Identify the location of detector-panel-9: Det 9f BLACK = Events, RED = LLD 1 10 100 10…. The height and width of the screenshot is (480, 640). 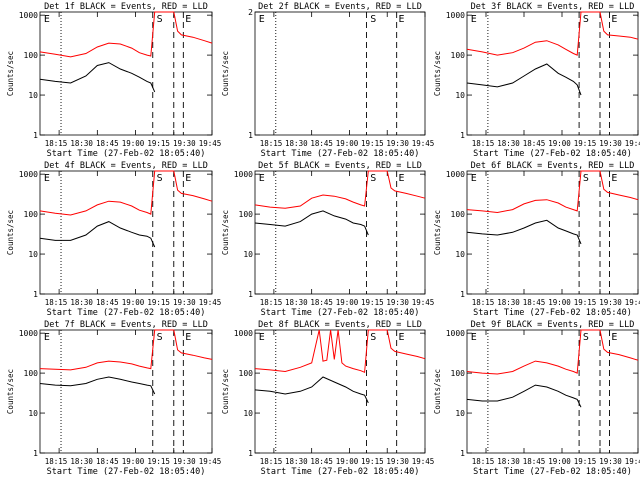
(536, 398).